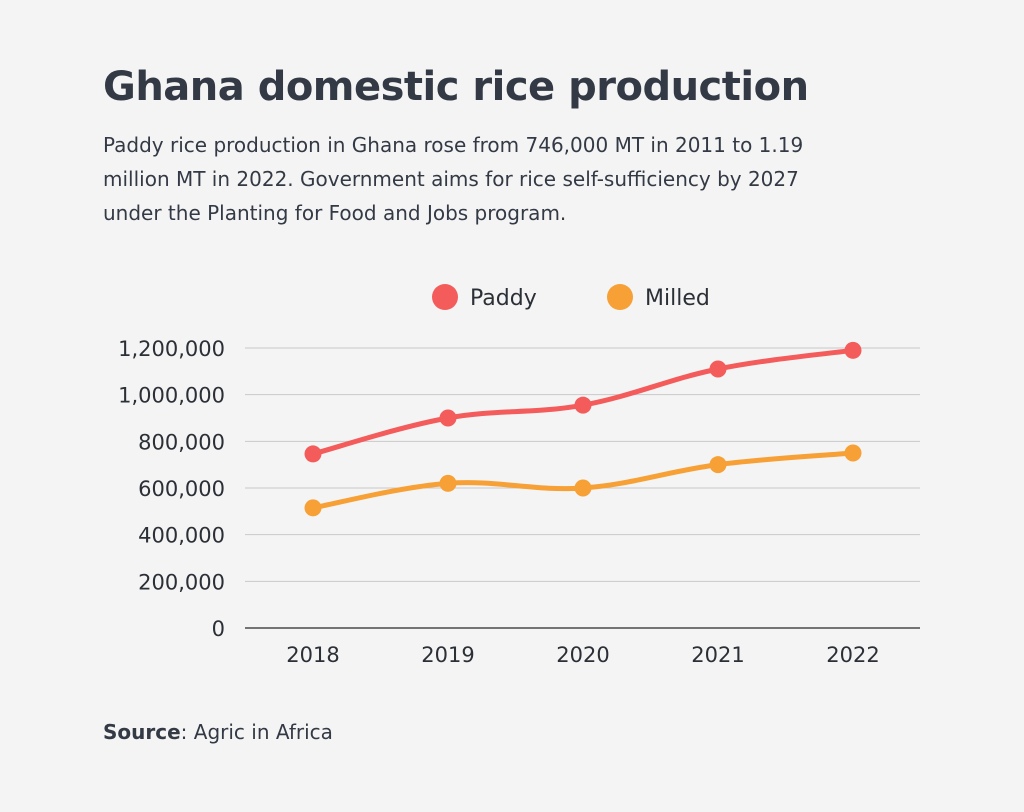 The width and height of the screenshot is (1024, 812). What do you see at coordinates (571, 297) in the screenshot?
I see `legend: Paddy Milled` at bounding box center [571, 297].